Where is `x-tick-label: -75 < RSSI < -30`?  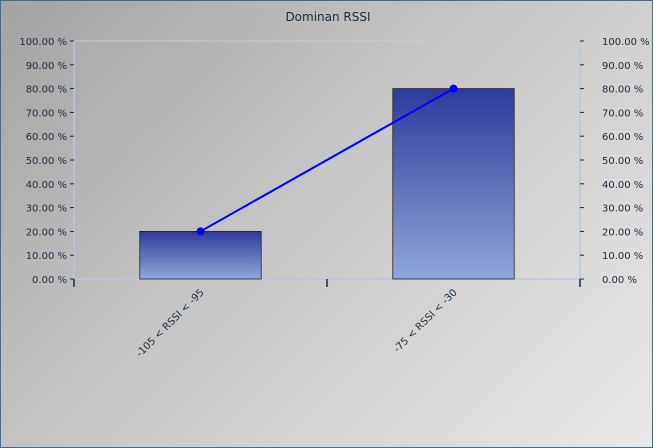
x-tick-label: -75 < RSSI < -30 is located at coordinates (426, 321).